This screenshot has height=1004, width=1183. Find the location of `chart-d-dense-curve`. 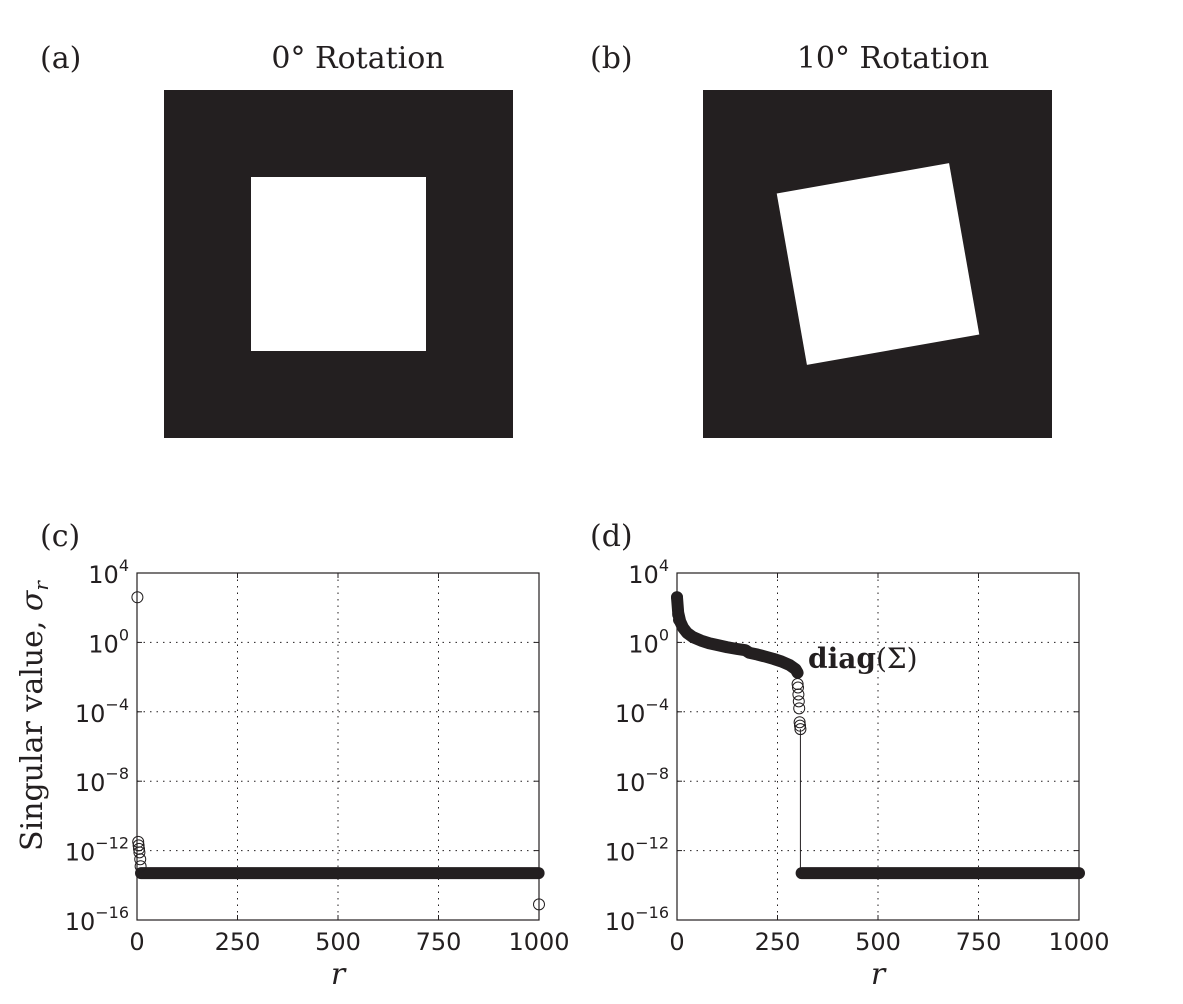

chart-d-dense-curve is located at coordinates (737, 635).